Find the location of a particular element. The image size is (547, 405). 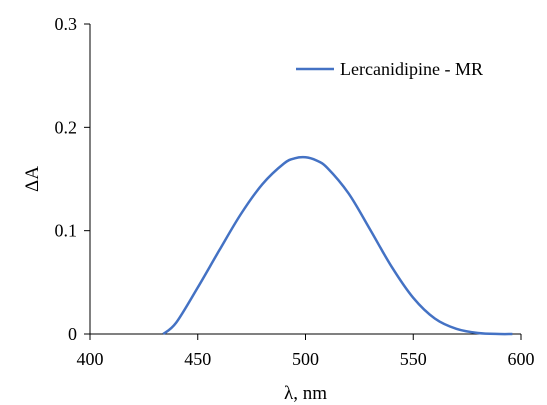

y-tick-label: 0.1 is located at coordinates (66, 231).